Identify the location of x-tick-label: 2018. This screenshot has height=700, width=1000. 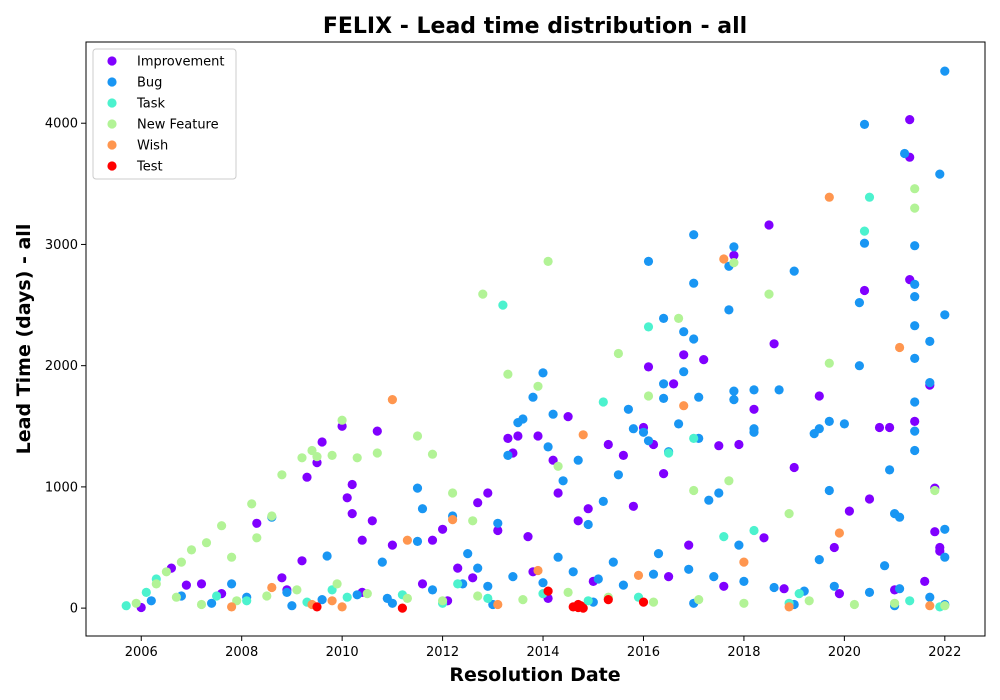
(743, 652).